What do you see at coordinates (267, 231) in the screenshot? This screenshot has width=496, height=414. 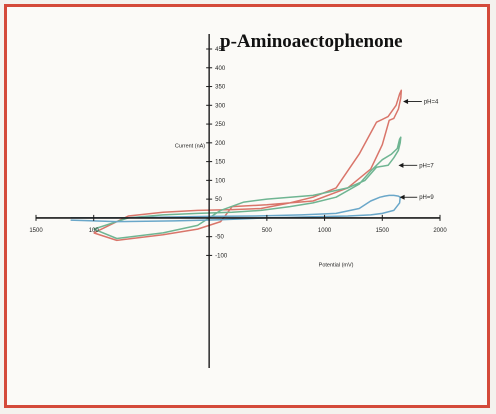 I see `x-tick-label: 500` at bounding box center [267, 231].